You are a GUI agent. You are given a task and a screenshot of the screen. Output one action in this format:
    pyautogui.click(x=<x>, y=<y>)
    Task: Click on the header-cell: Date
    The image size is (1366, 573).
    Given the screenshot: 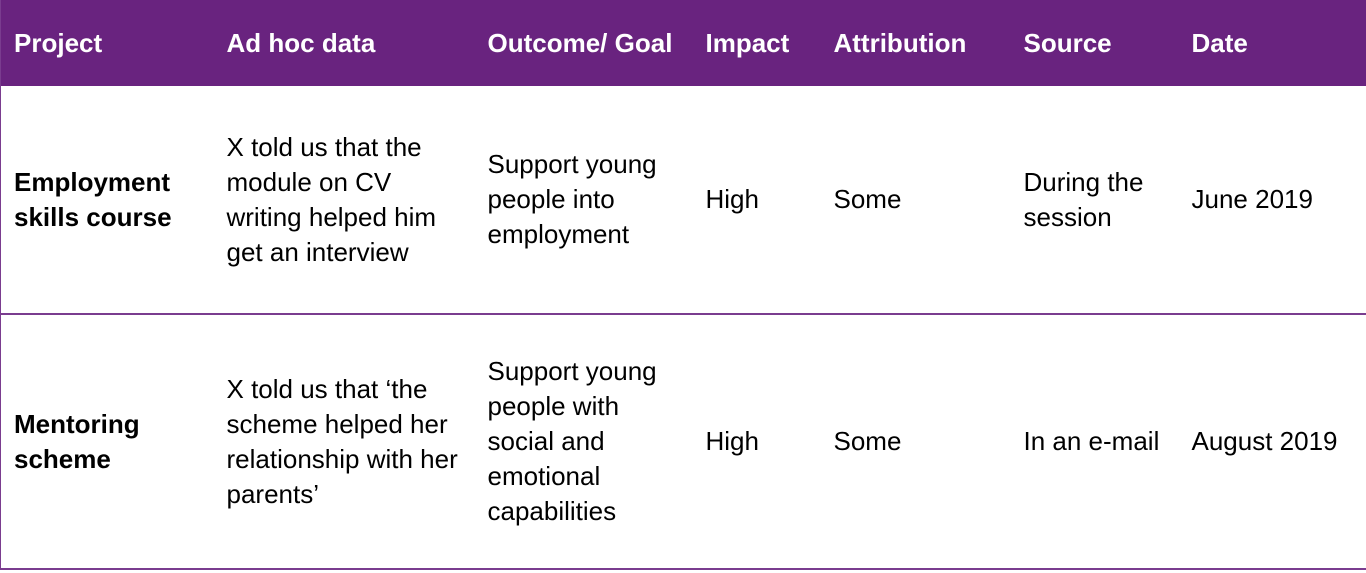 What is the action you would take?
    pyautogui.click(x=1272, y=43)
    